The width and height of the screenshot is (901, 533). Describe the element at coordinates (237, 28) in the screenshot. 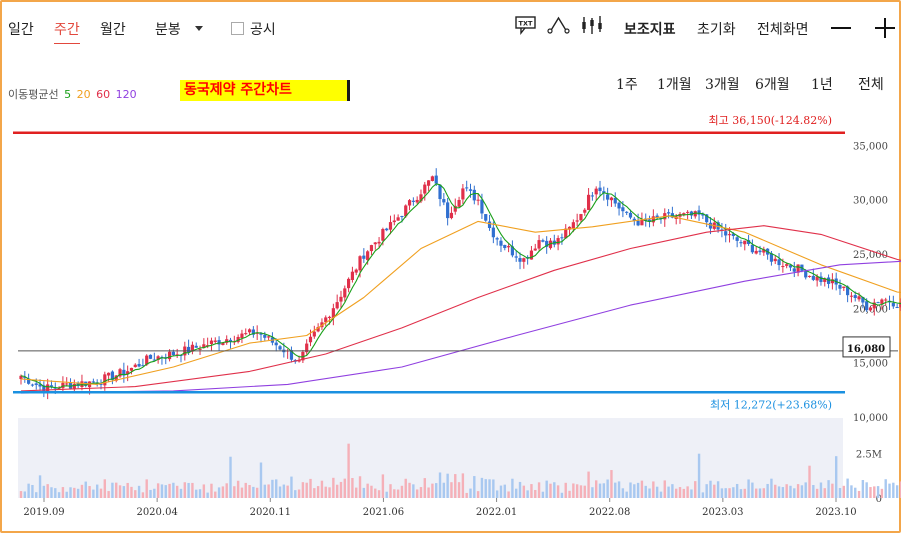

I see `notice-checkbox` at that location.